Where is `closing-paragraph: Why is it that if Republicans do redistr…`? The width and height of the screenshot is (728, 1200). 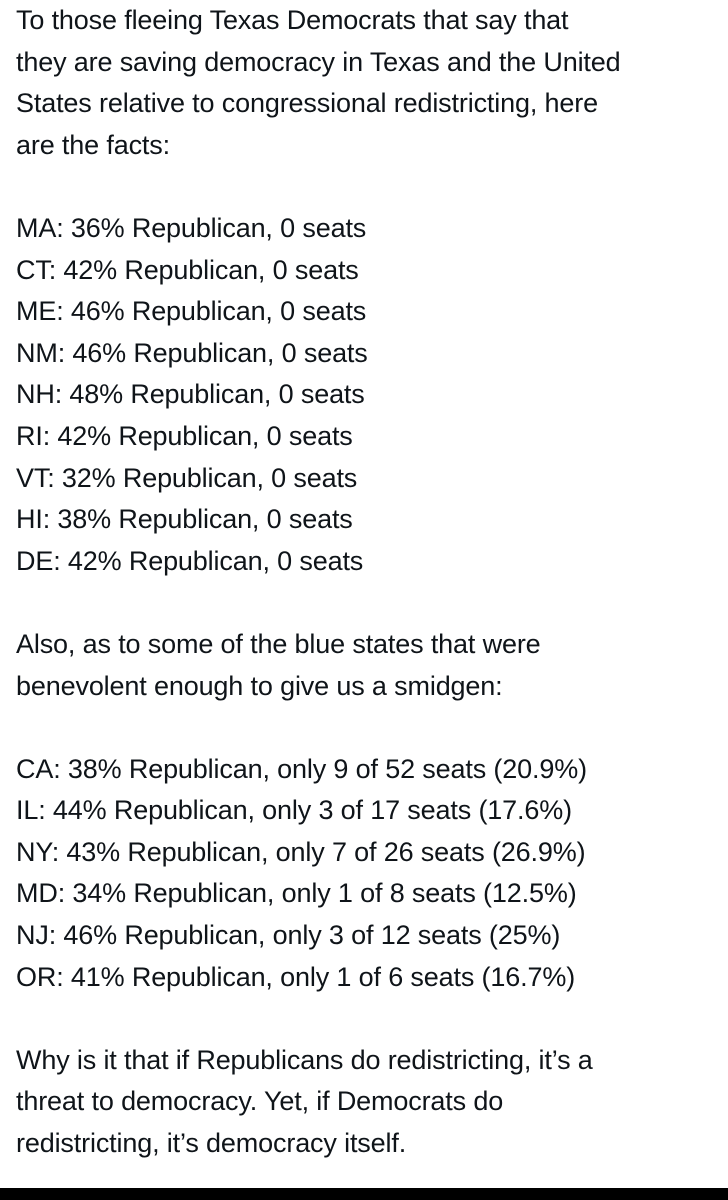
closing-paragraph: Why is it that if Republicans do redistr… is located at coordinates (368, 1102).